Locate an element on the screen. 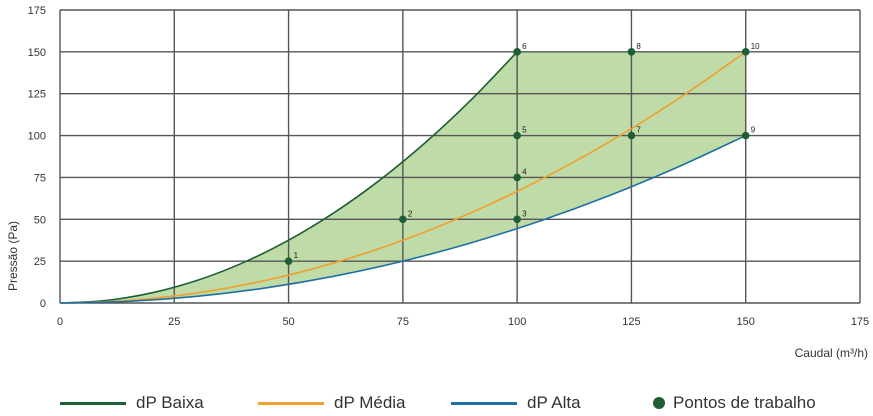 The height and width of the screenshot is (416, 873). legend-item-pontos-de-trabalho: Pontos de trabalho is located at coordinates (734, 403).